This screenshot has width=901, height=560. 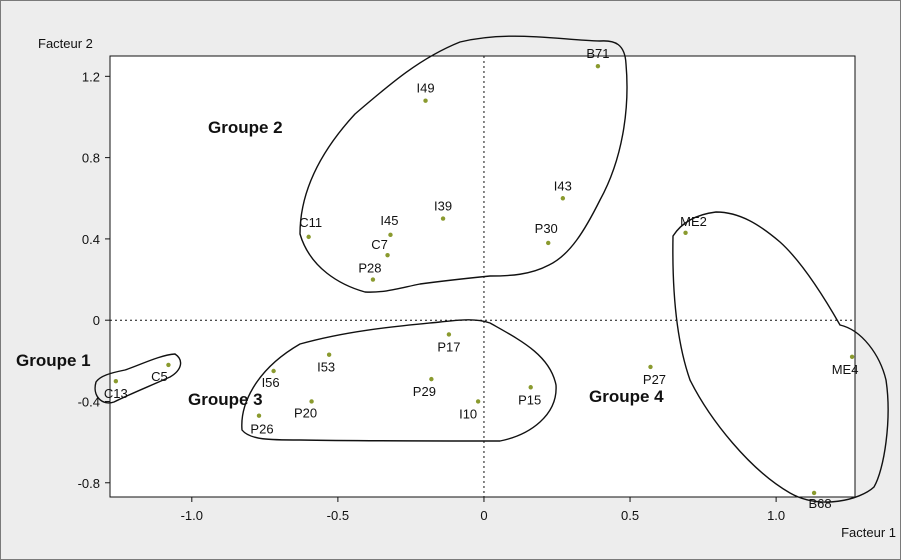 What do you see at coordinates (168, 365) in the screenshot?
I see `data-point-c5` at bounding box center [168, 365].